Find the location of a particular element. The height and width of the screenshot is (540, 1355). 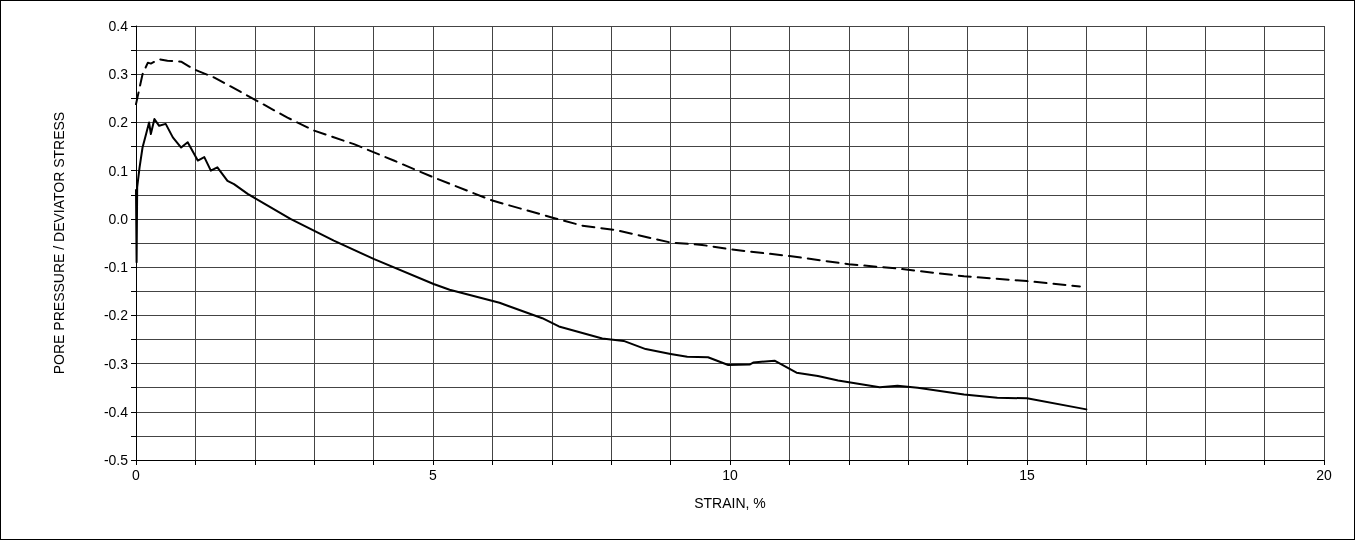

y-tick-label: 0.3 is located at coordinates (118, 74).